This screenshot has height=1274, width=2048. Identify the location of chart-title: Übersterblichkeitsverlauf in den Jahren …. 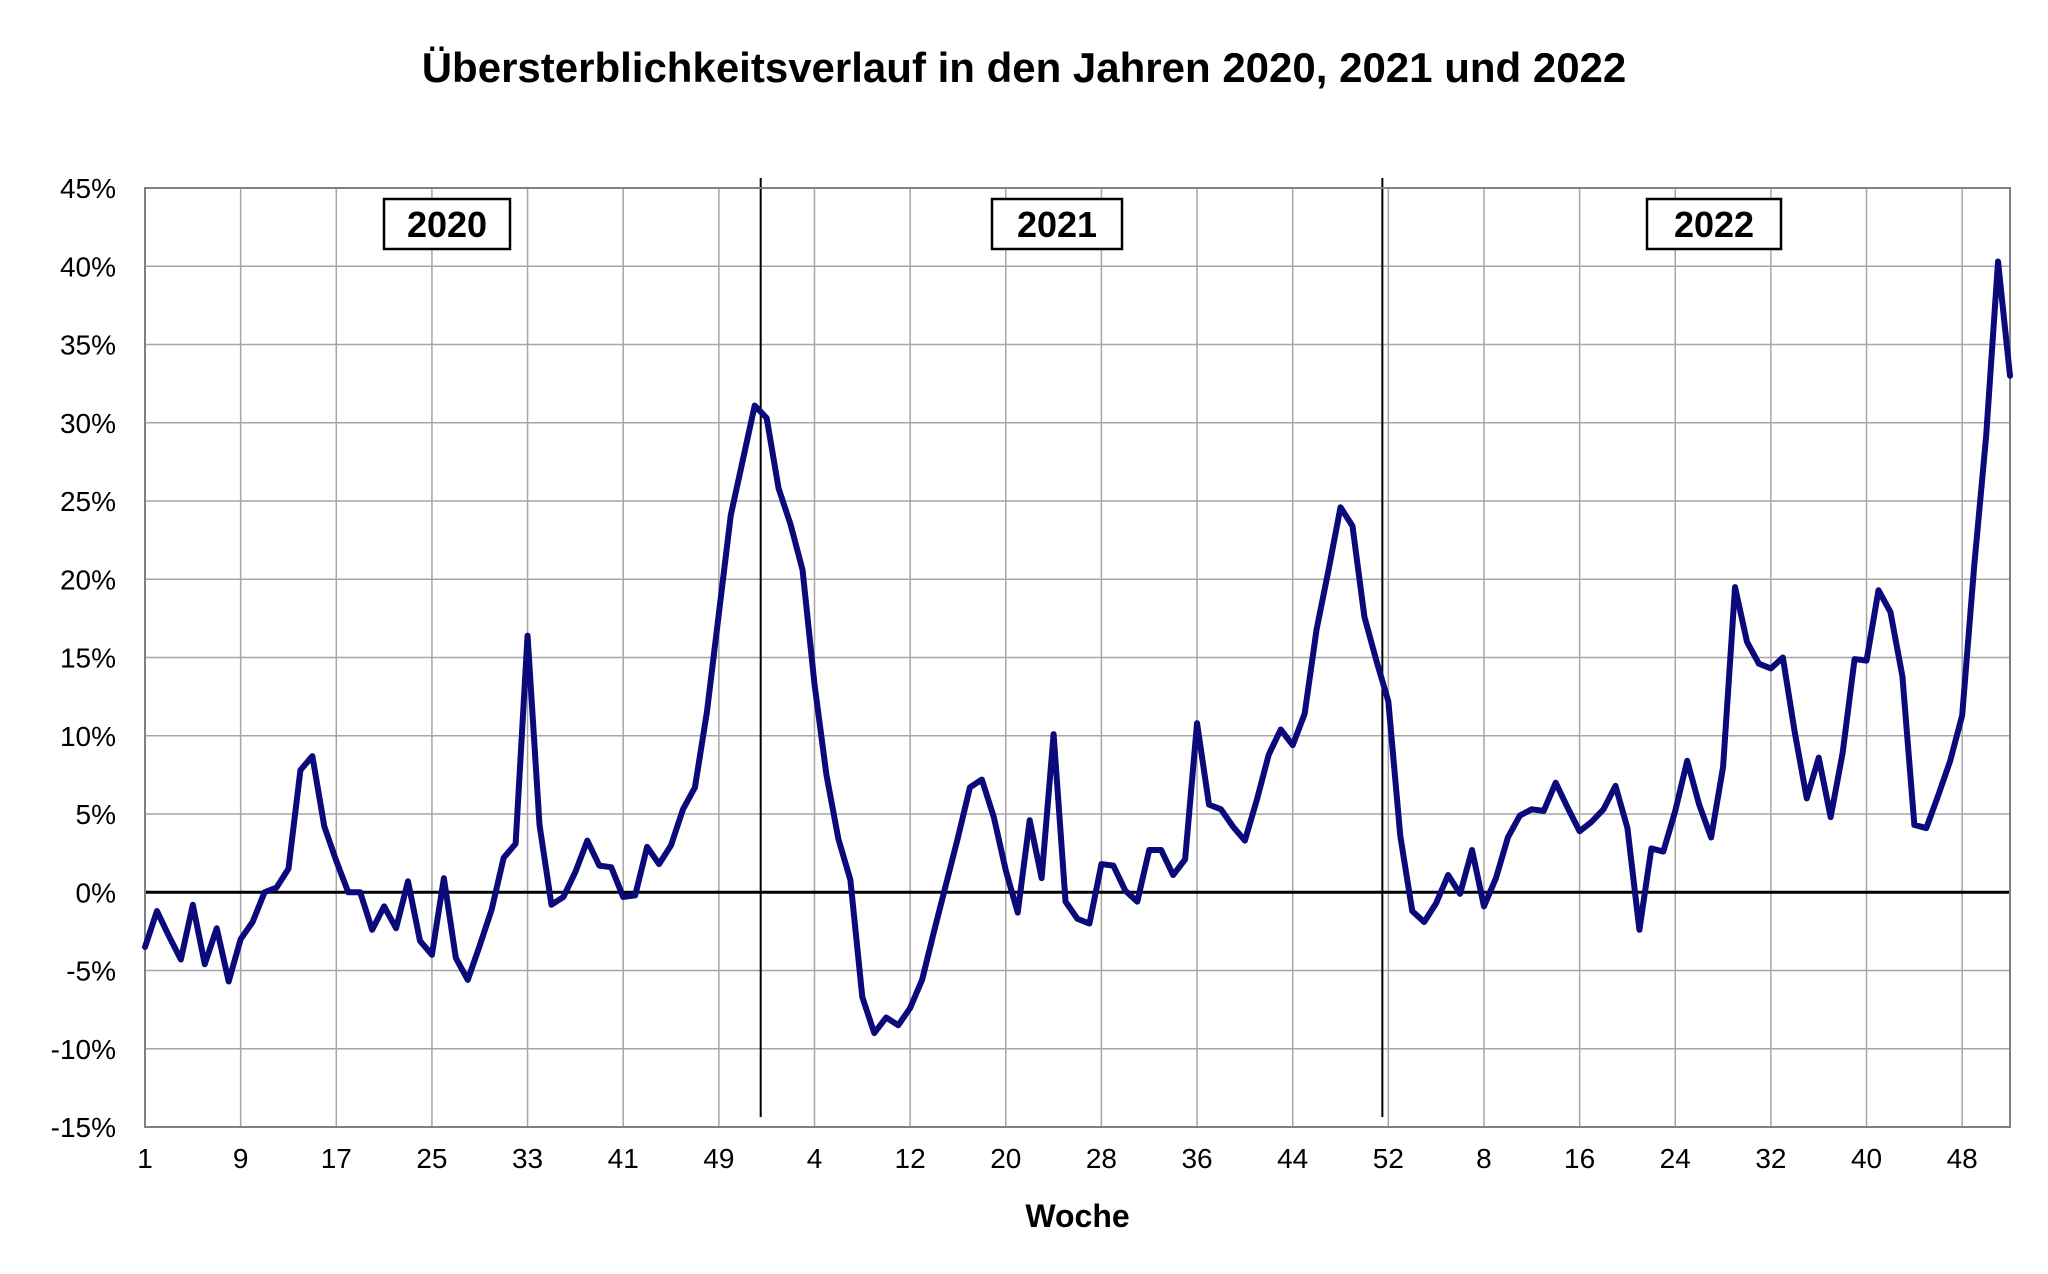
(1024, 67).